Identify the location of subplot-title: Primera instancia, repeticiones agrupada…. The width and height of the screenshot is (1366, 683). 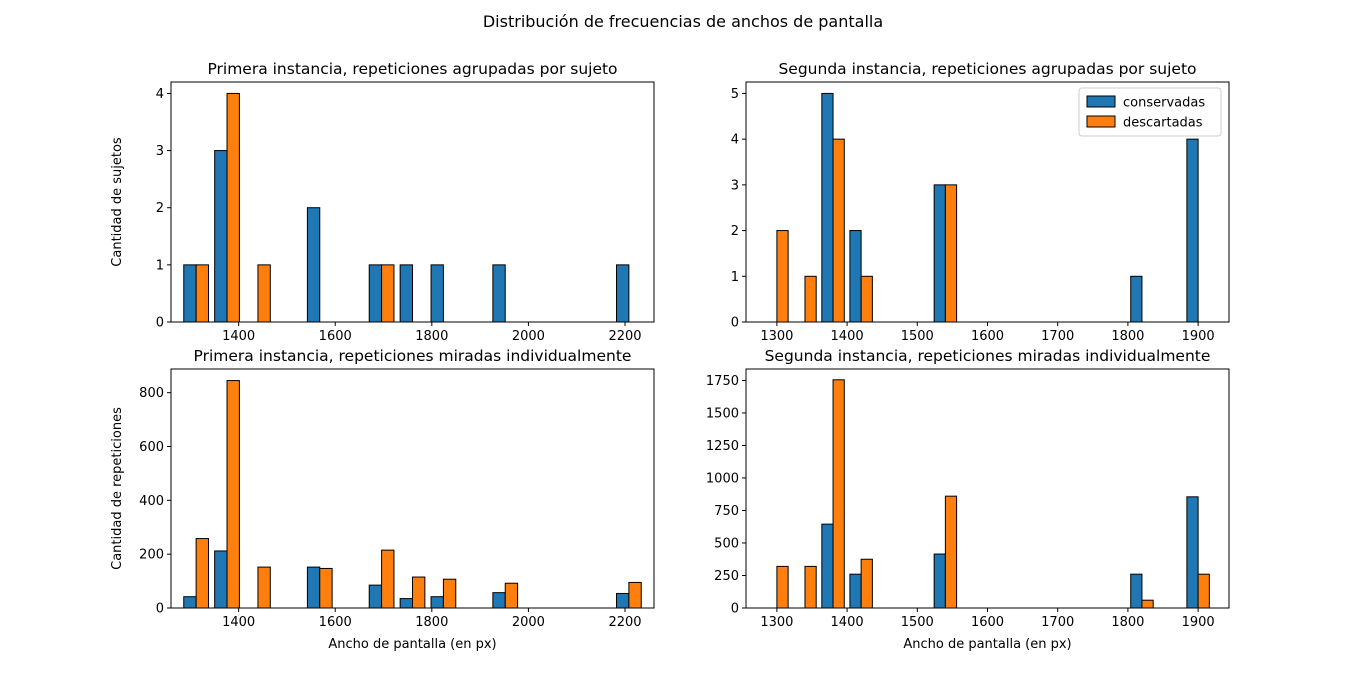
(412, 69).